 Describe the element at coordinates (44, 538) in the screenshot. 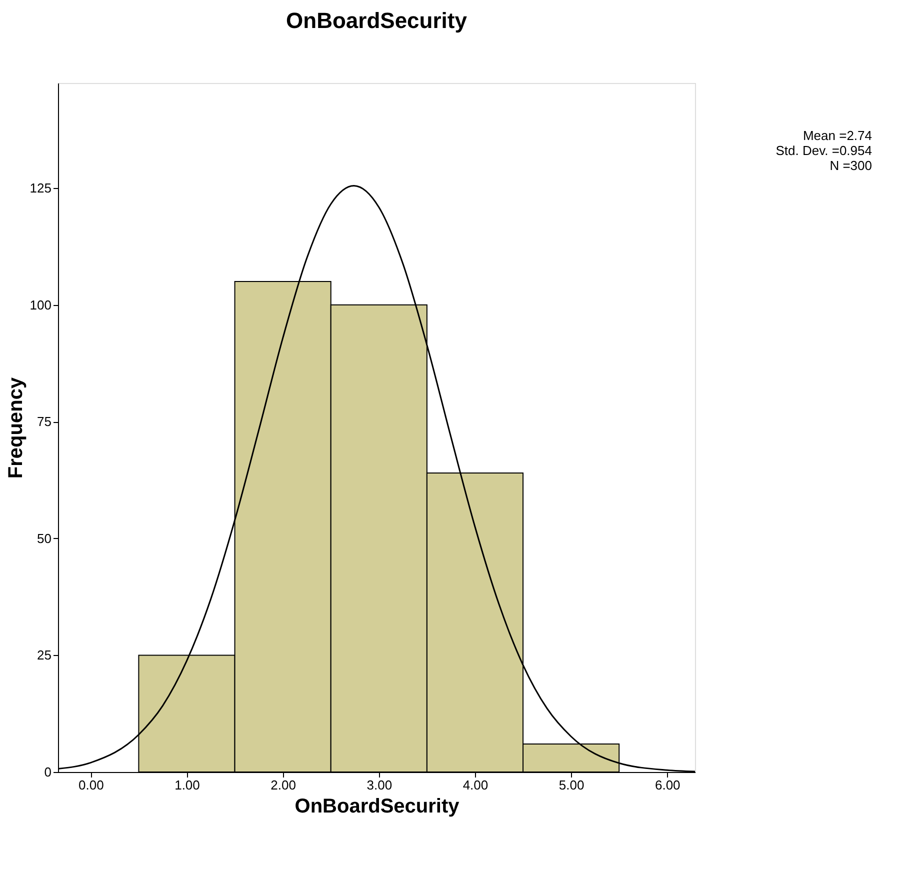

I see `y-tick-label: 50` at that location.